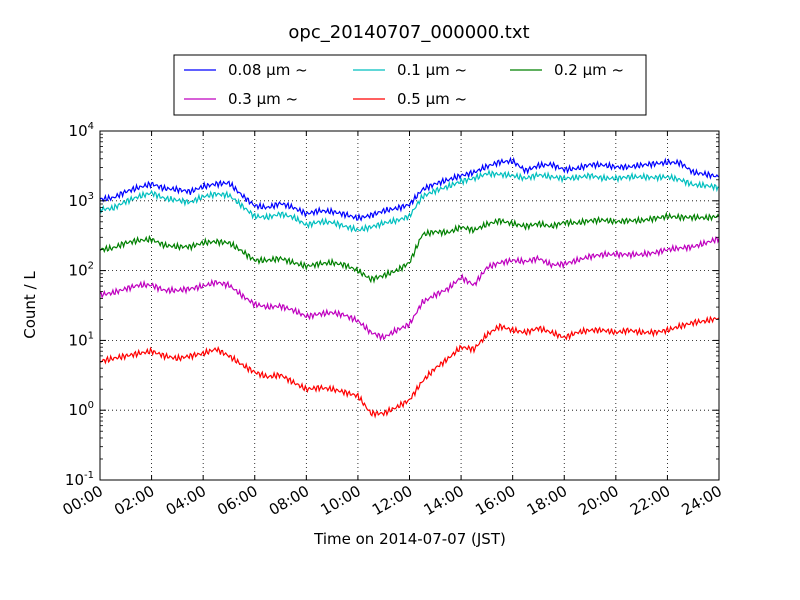 The width and height of the screenshot is (800, 600). I want to click on y-tick-label: 10¹, so click(81, 339).